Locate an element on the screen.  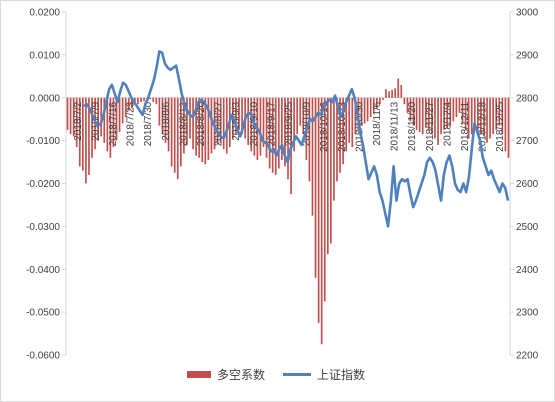
left-tick-label: 0.0000 is located at coordinates (44, 98).